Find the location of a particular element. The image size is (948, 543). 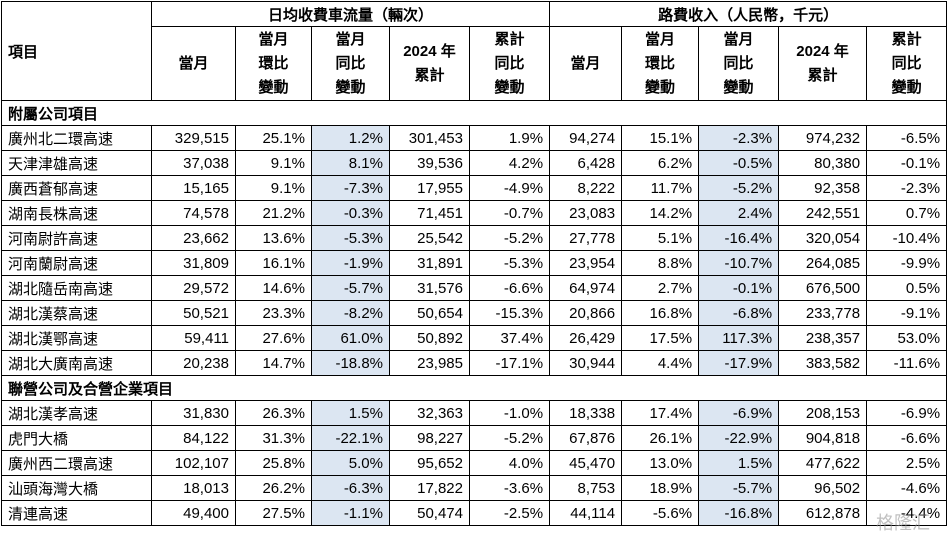

table-cell: 26.1% is located at coordinates (660, 438).